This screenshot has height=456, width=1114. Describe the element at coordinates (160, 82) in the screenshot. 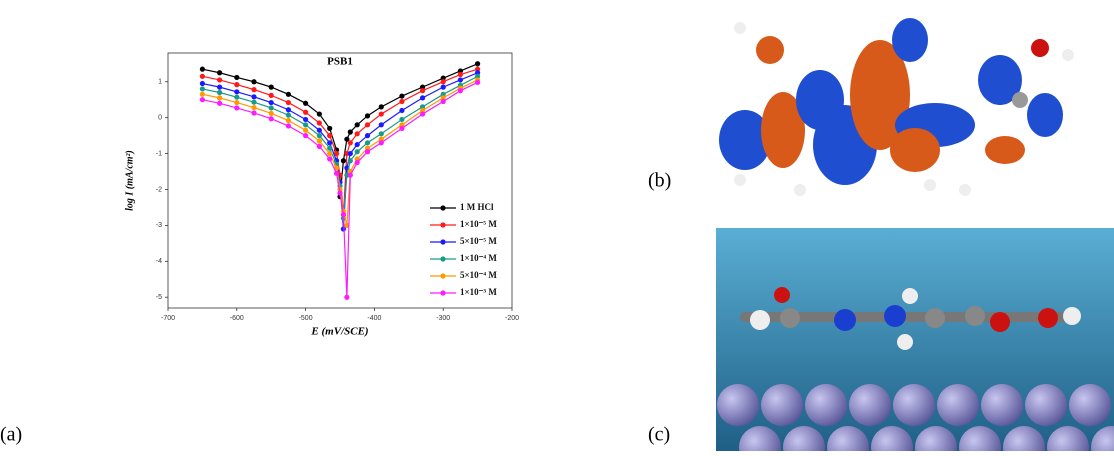

I see `y-tick-label: 1` at that location.